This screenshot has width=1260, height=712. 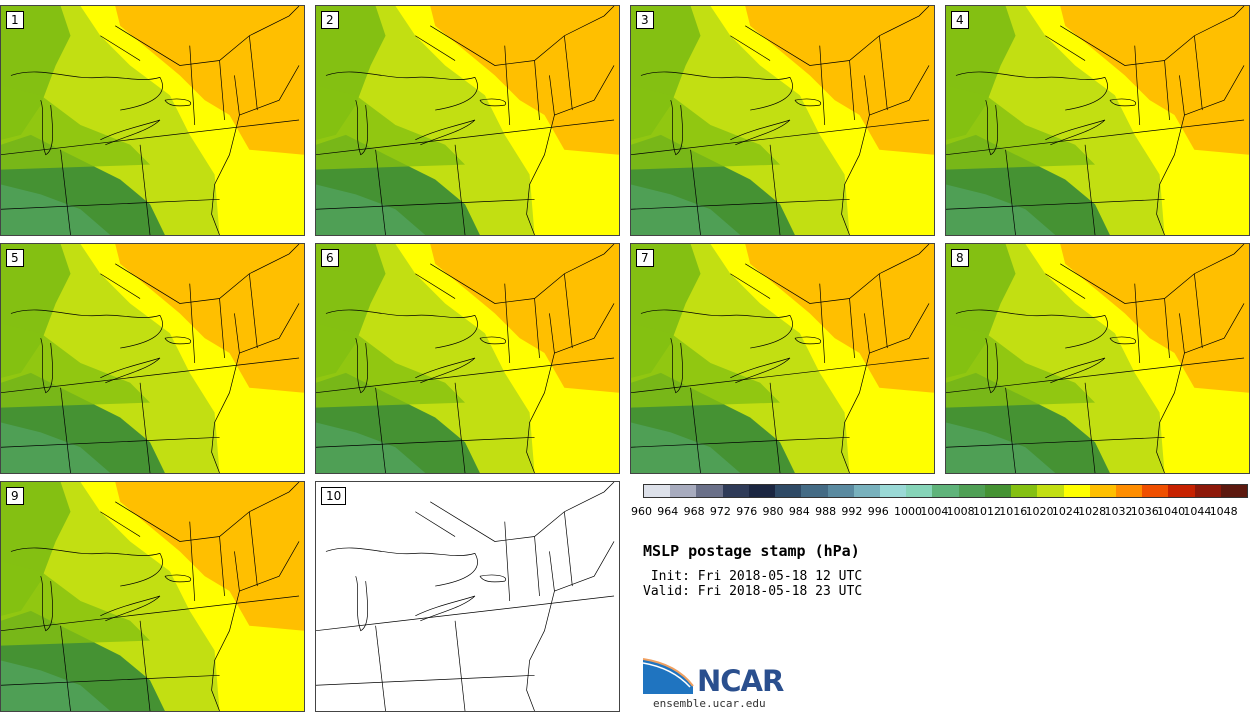 I want to click on map-panel-7: 7, so click(x=782, y=358).